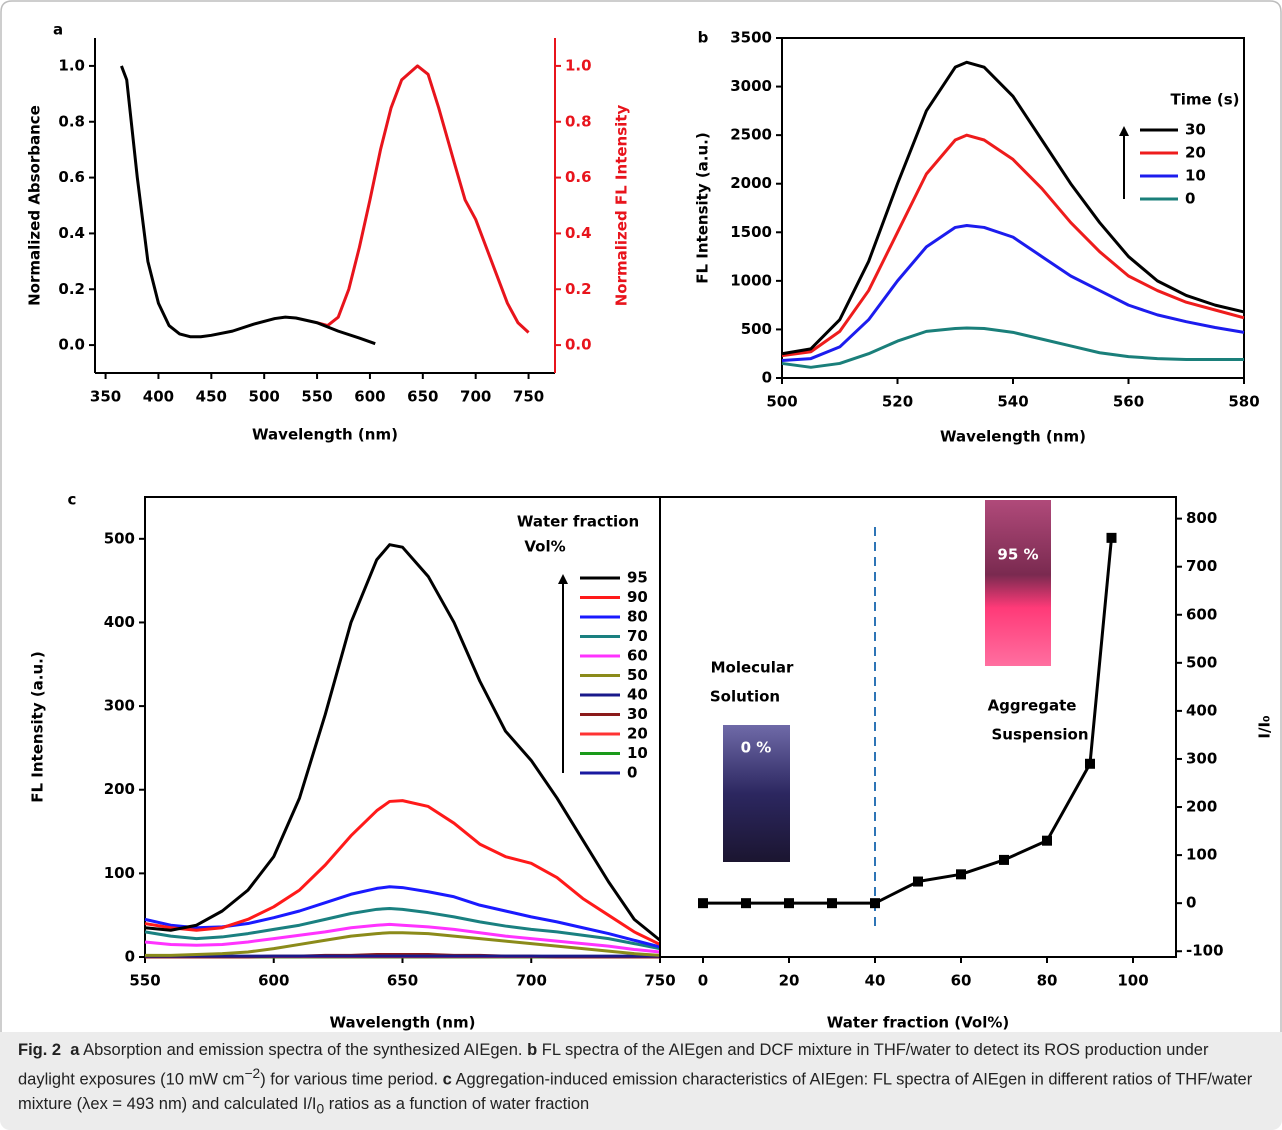 The image size is (1282, 1130). I want to click on panel-label: a, so click(58, 30).